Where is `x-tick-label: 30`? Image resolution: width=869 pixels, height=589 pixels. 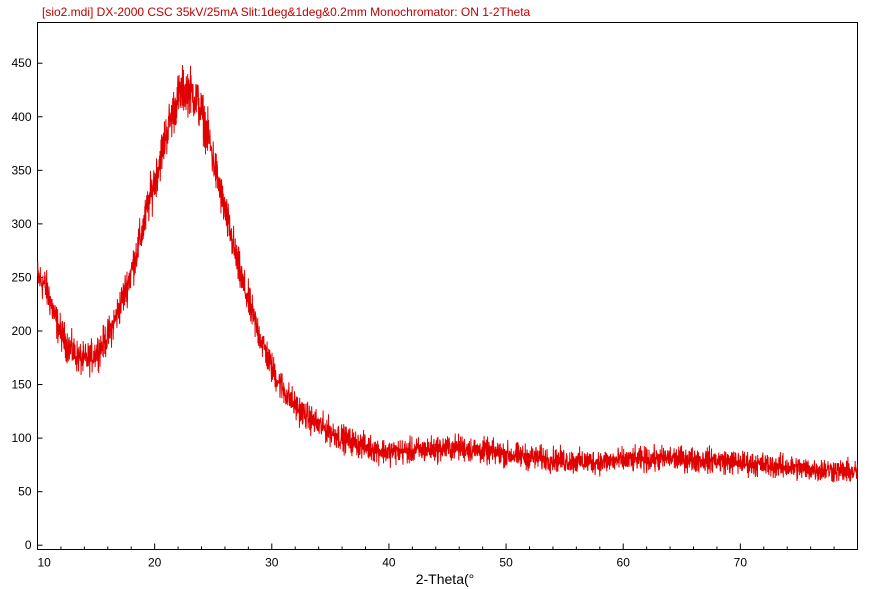 x-tick-label: 30 is located at coordinates (272, 563).